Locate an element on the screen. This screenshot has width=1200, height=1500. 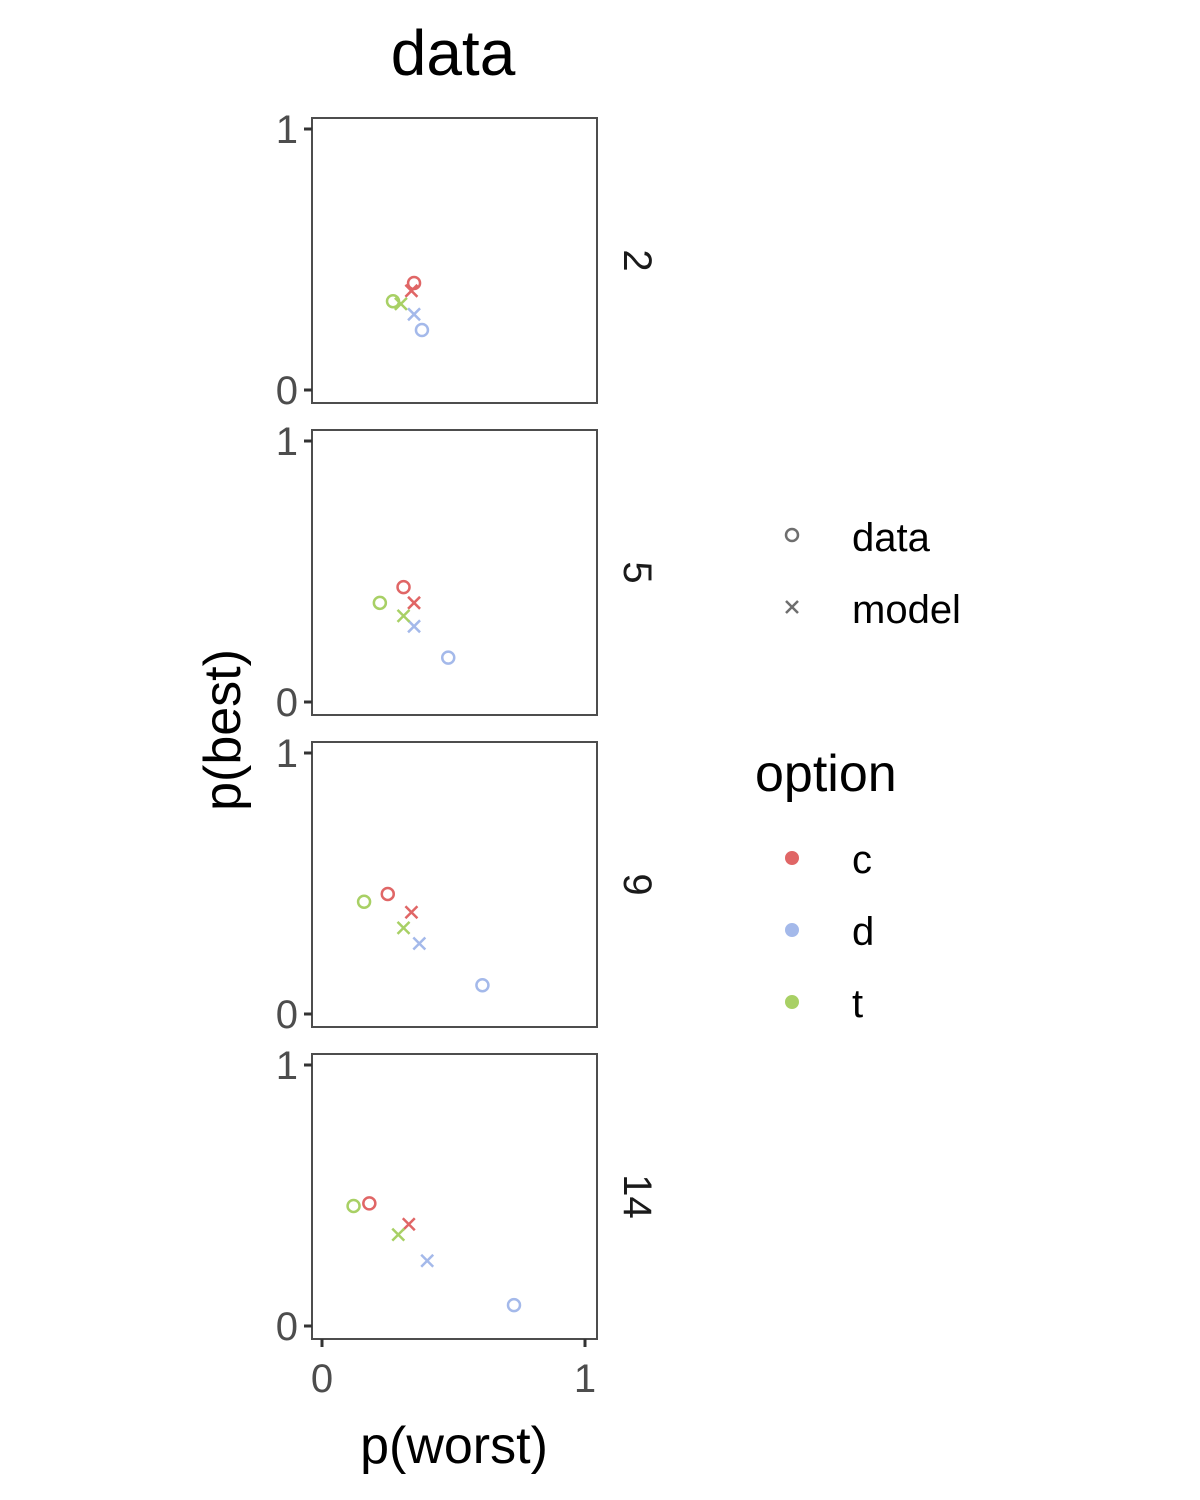
x-tick-label: 1 is located at coordinates (585, 1379).